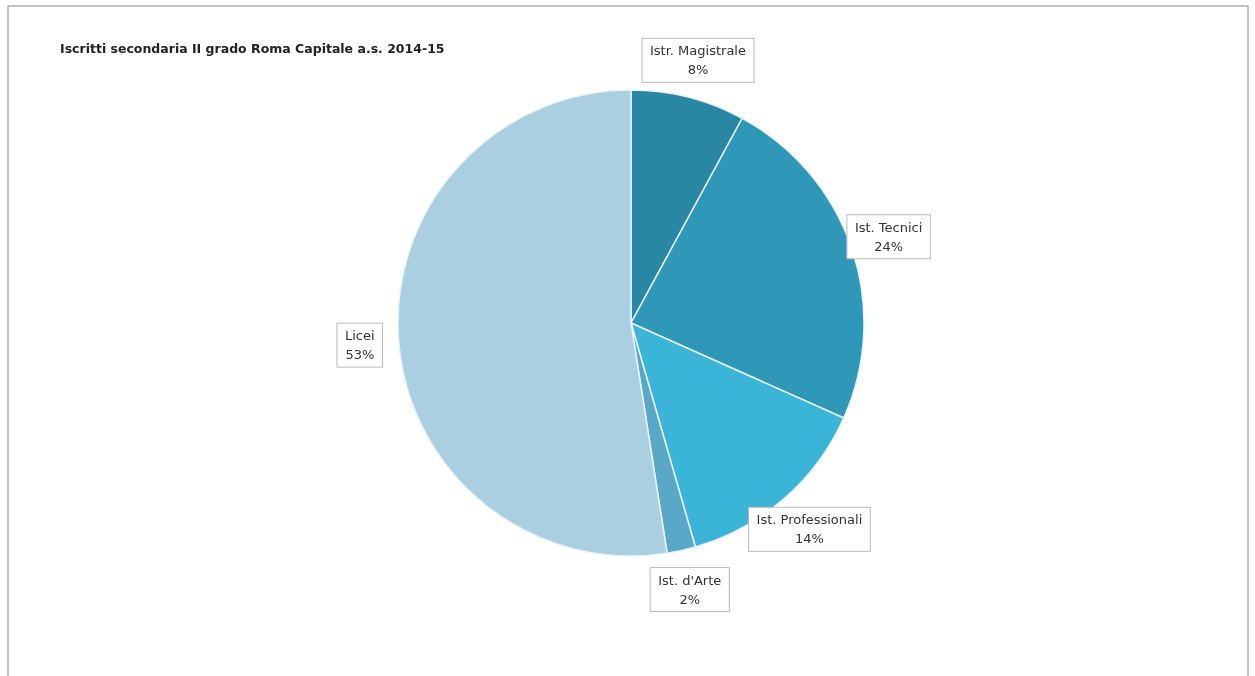 The image size is (1255, 676). What do you see at coordinates (698, 51) in the screenshot?
I see `slice-label: Istr. Magistrale` at bounding box center [698, 51].